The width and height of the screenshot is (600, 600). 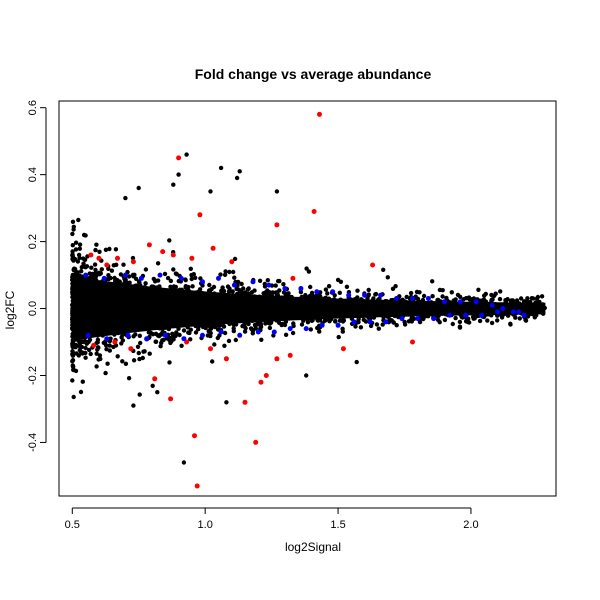 I want to click on x-tick-label: 0.5, so click(x=72, y=525).